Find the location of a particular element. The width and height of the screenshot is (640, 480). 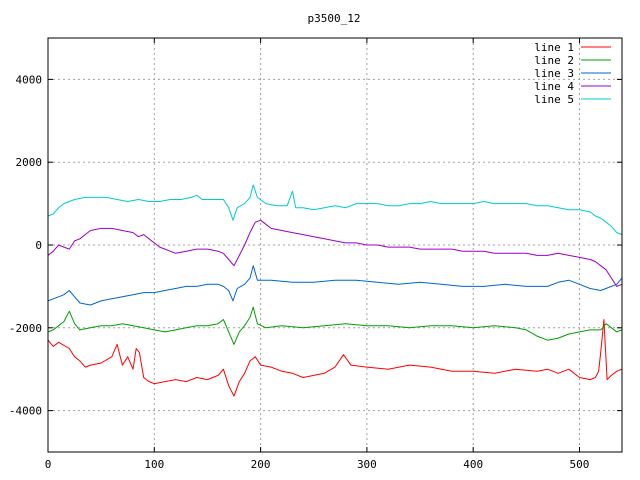

x-tick-label: 500 is located at coordinates (580, 464).